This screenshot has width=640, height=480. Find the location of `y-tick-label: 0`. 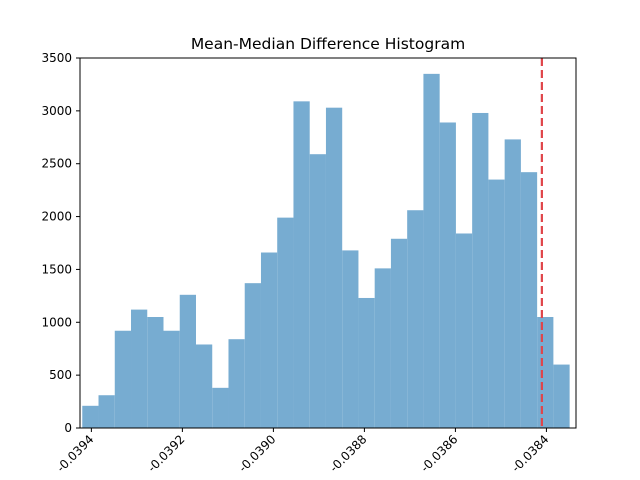

y-tick-label: 0 is located at coordinates (68, 428).